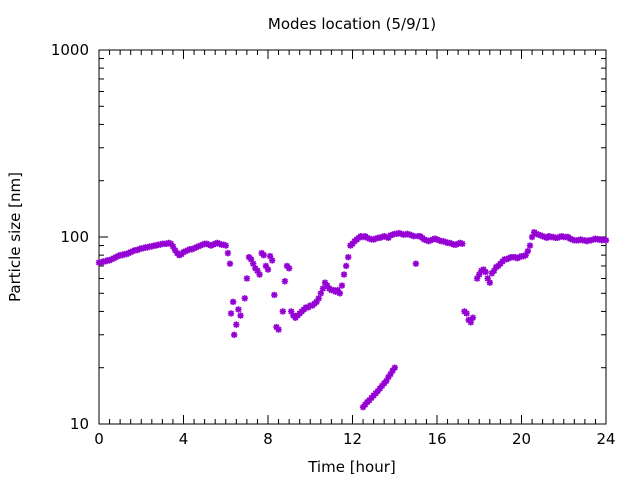 This screenshot has width=640, height=480. What do you see at coordinates (605, 439) in the screenshot?
I see `x-tick-label: 24` at bounding box center [605, 439].